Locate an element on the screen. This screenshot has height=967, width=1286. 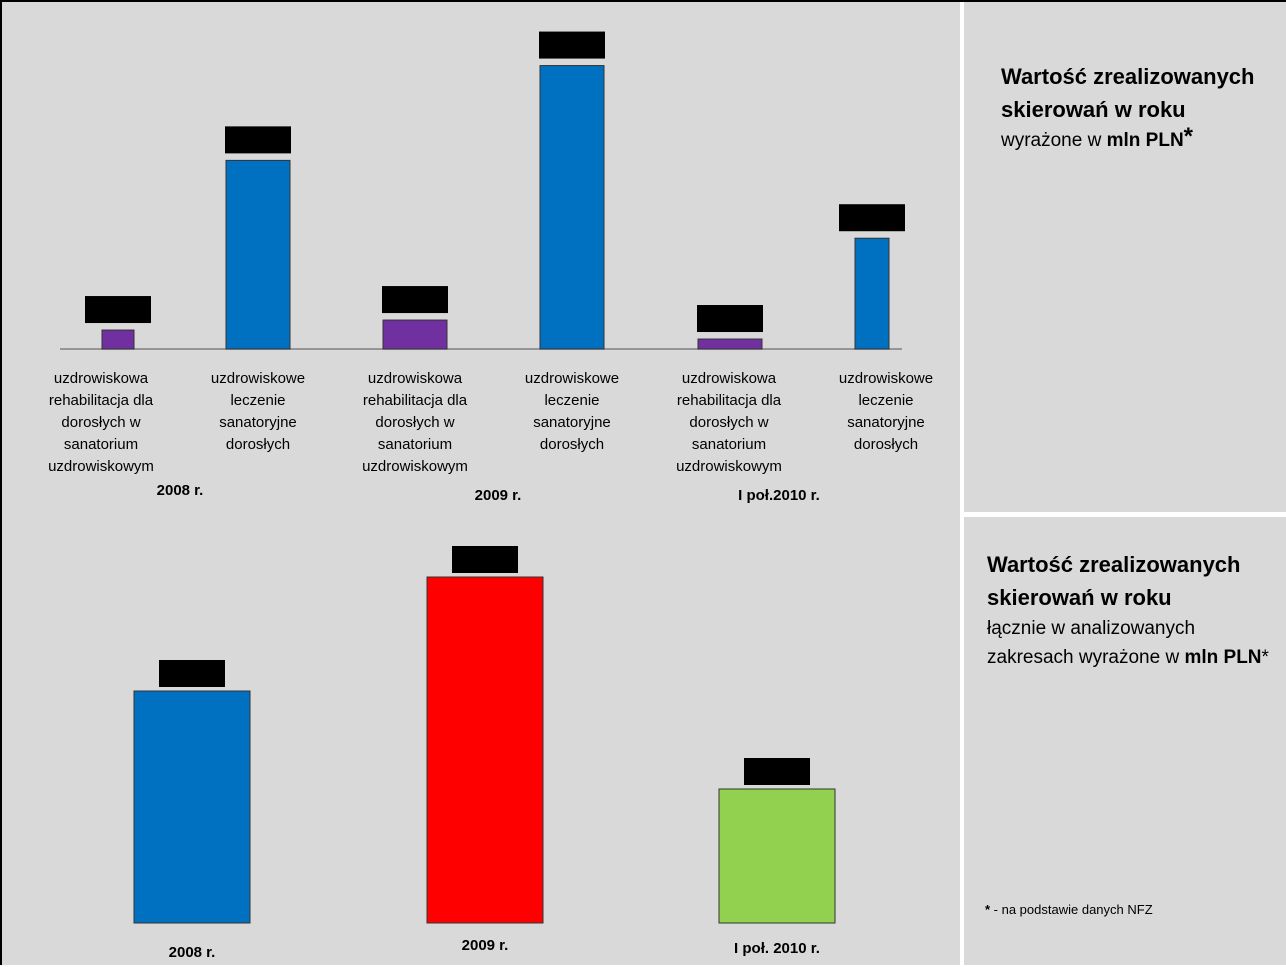
bottom-chart-category-label: 2009 r. is located at coordinates (485, 945).